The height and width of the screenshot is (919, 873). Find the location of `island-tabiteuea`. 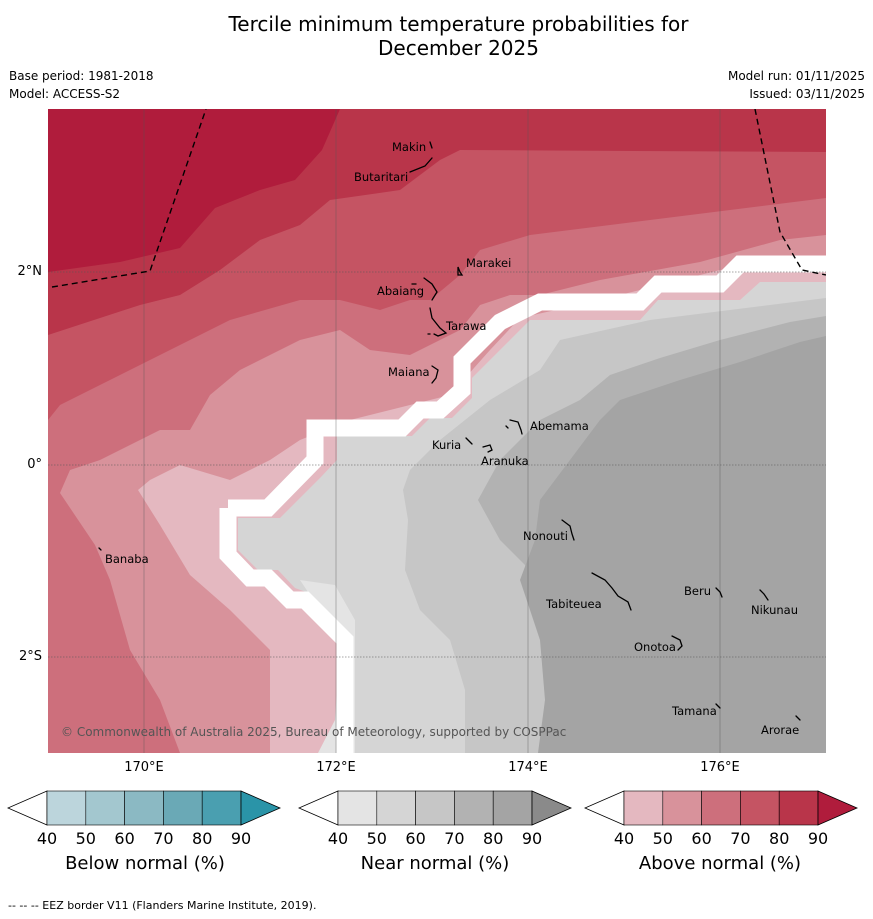

island-tabiteuea is located at coordinates (611, 591).